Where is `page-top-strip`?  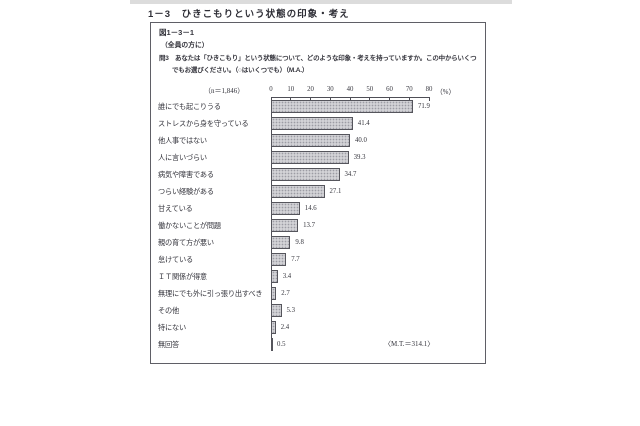
page-top-strip is located at coordinates (321, 2).